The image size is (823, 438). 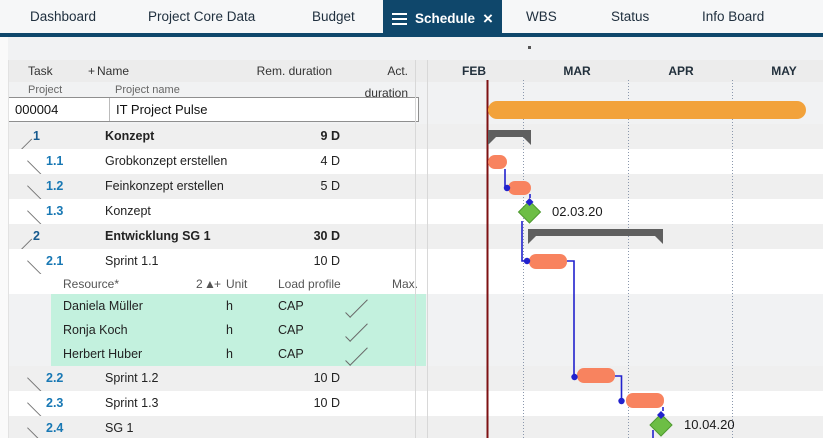 What do you see at coordinates (294, 71) in the screenshot?
I see `col-rem-duration: Rem. duration` at bounding box center [294, 71].